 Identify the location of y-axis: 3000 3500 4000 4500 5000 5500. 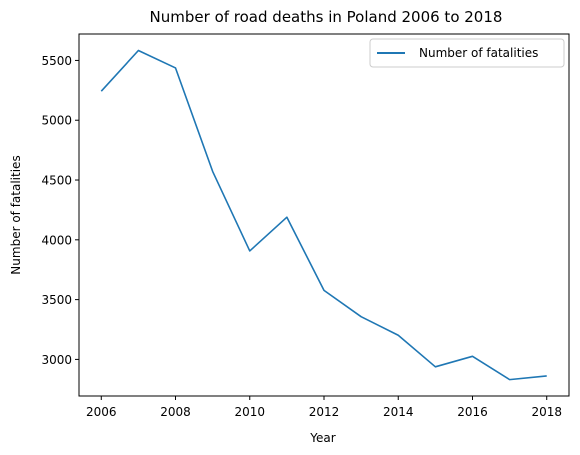
(60, 210).